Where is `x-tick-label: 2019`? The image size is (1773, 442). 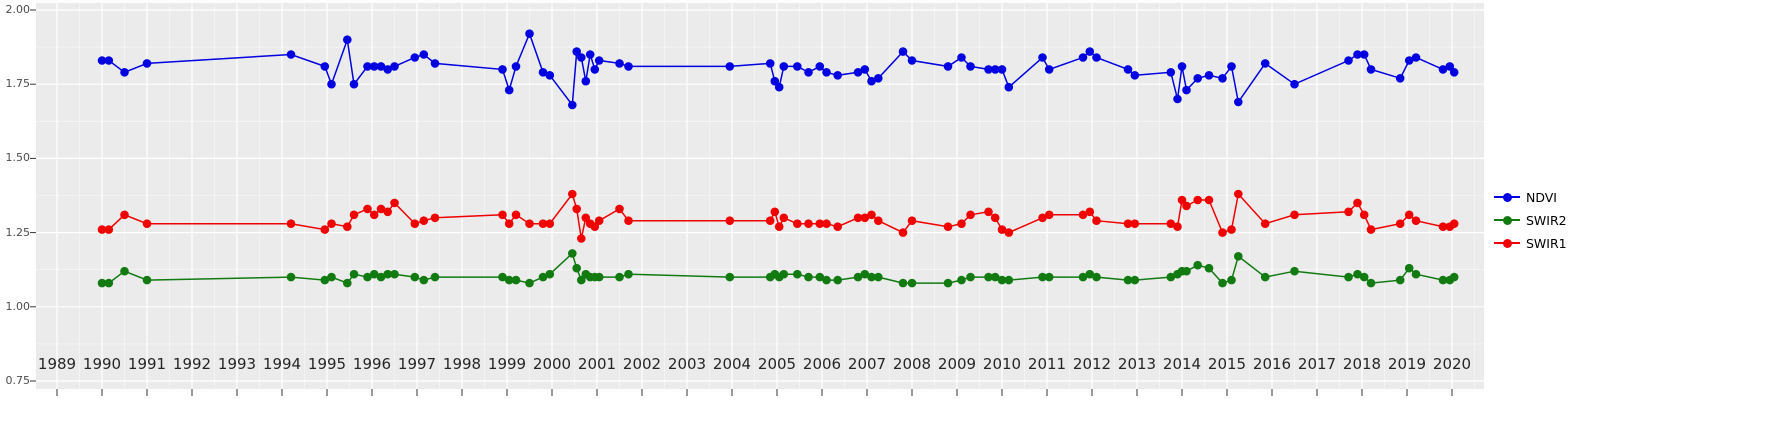
x-tick-label: 2019 is located at coordinates (1407, 364).